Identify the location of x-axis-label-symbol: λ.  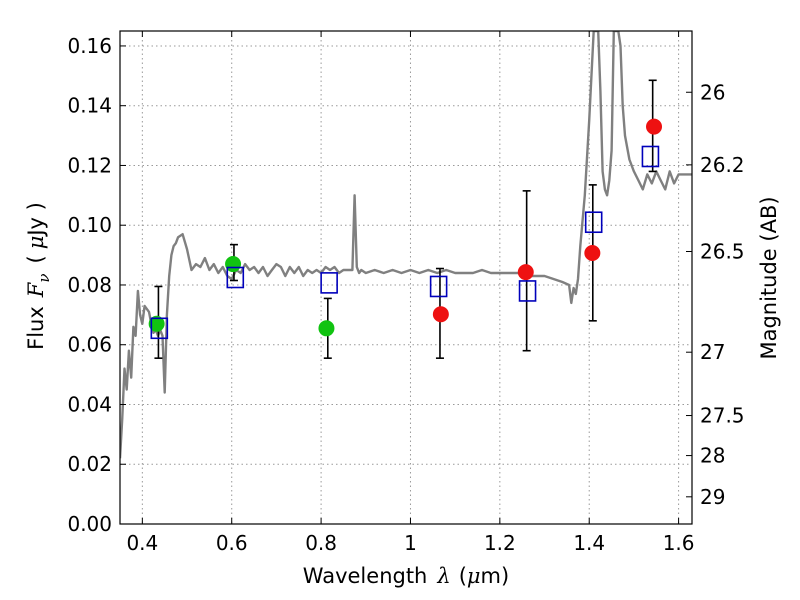
(443, 576).